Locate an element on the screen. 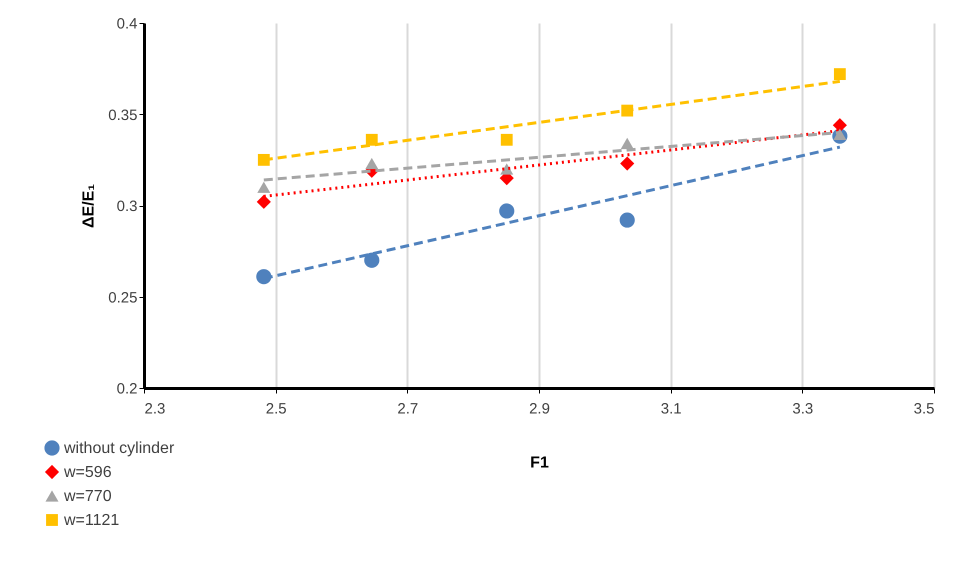 The height and width of the screenshot is (577, 957). y-tick-label: 0.25 is located at coordinates (123, 297).